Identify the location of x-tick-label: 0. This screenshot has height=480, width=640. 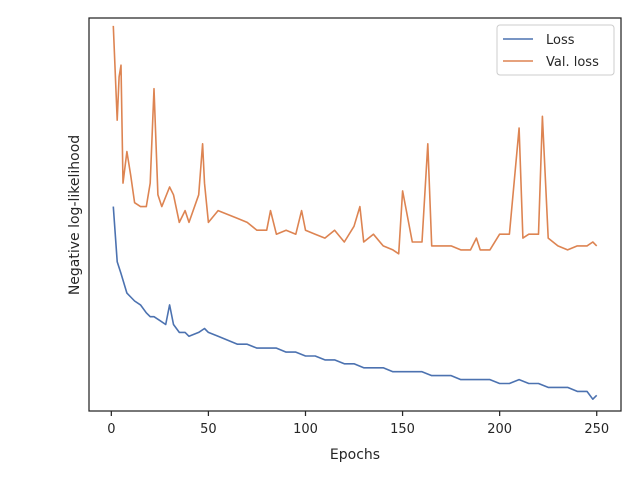
(111, 429).